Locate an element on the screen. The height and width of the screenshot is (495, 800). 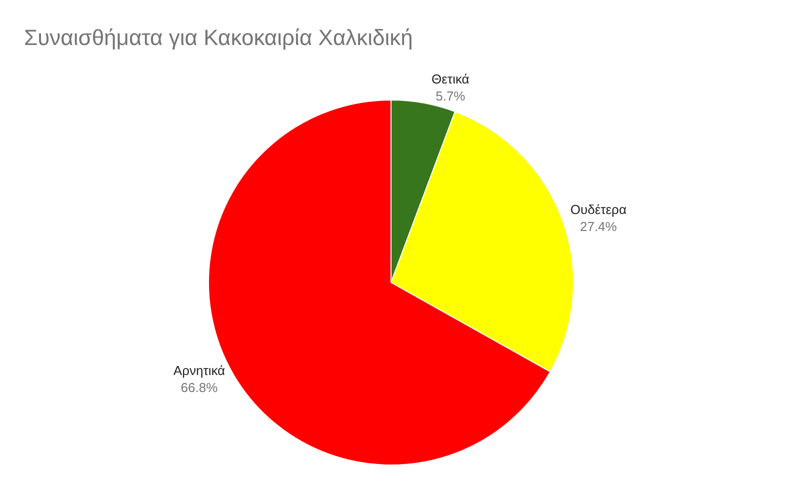
slice-label: Θετικά is located at coordinates (451, 79).